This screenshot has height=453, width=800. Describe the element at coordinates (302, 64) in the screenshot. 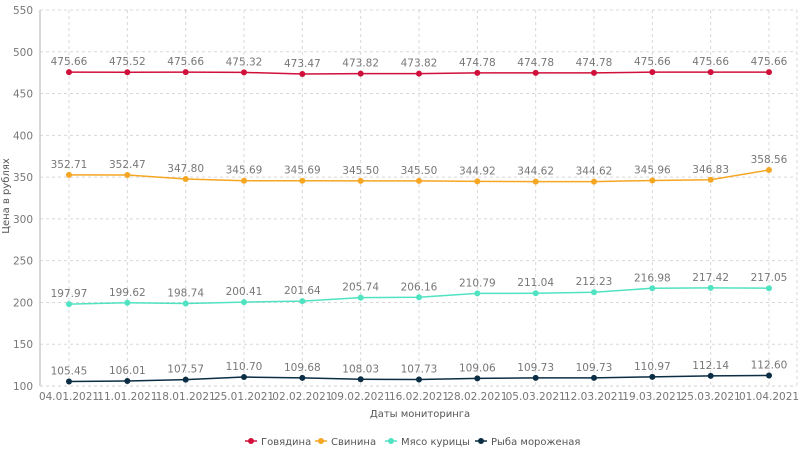

I see `data-label: 473.47` at that location.